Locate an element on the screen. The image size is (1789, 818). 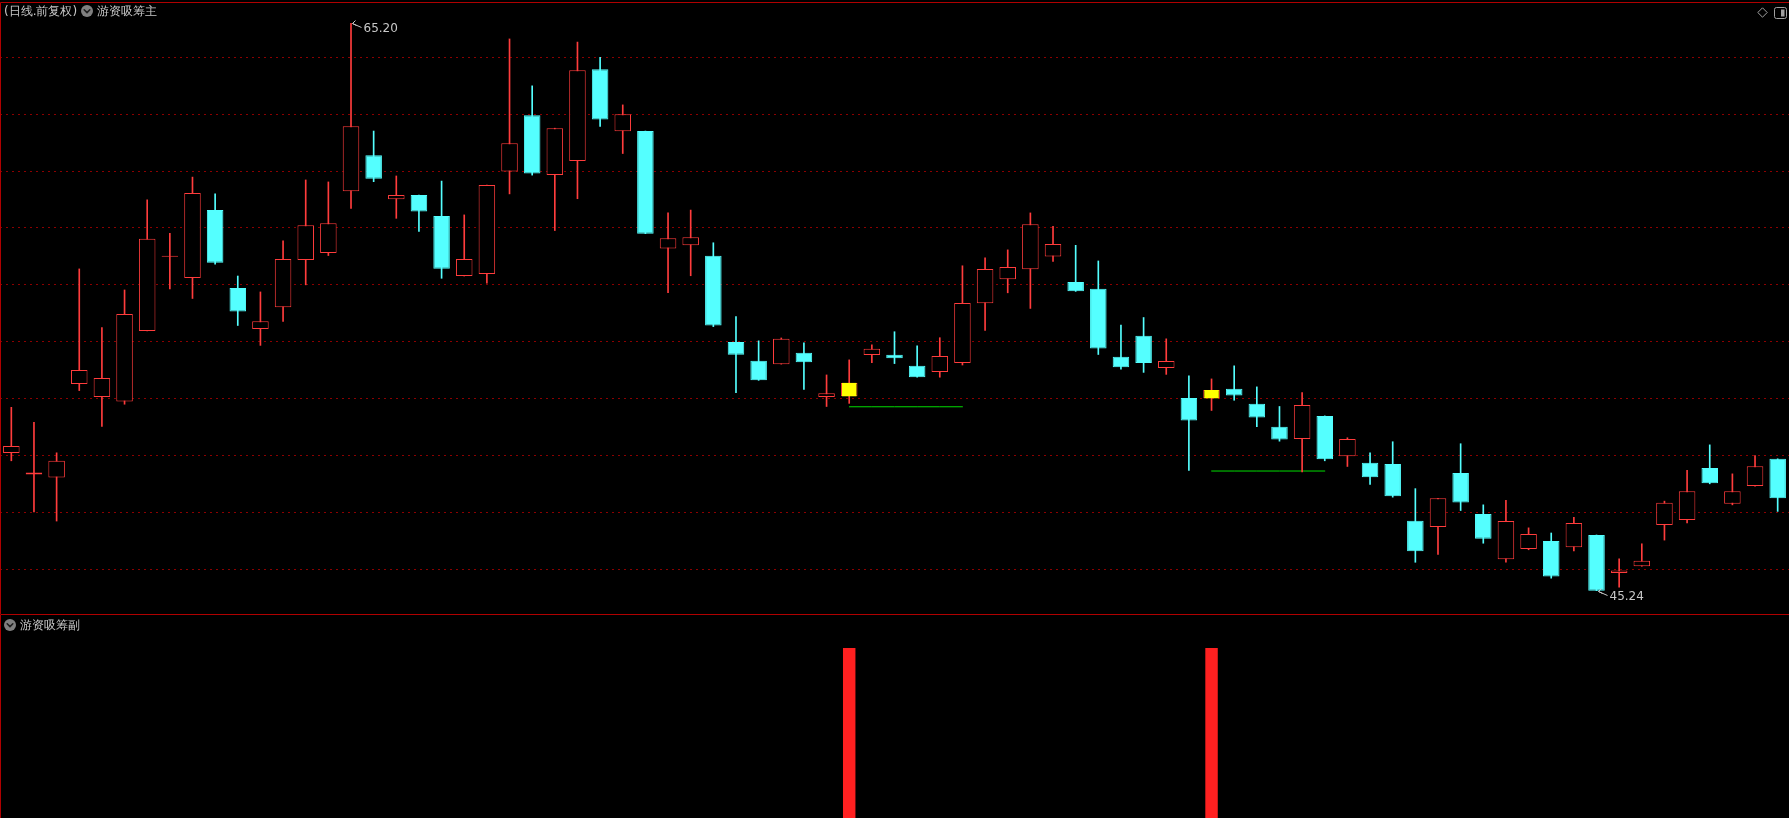
annotation: 45.24 is located at coordinates (1626, 595).